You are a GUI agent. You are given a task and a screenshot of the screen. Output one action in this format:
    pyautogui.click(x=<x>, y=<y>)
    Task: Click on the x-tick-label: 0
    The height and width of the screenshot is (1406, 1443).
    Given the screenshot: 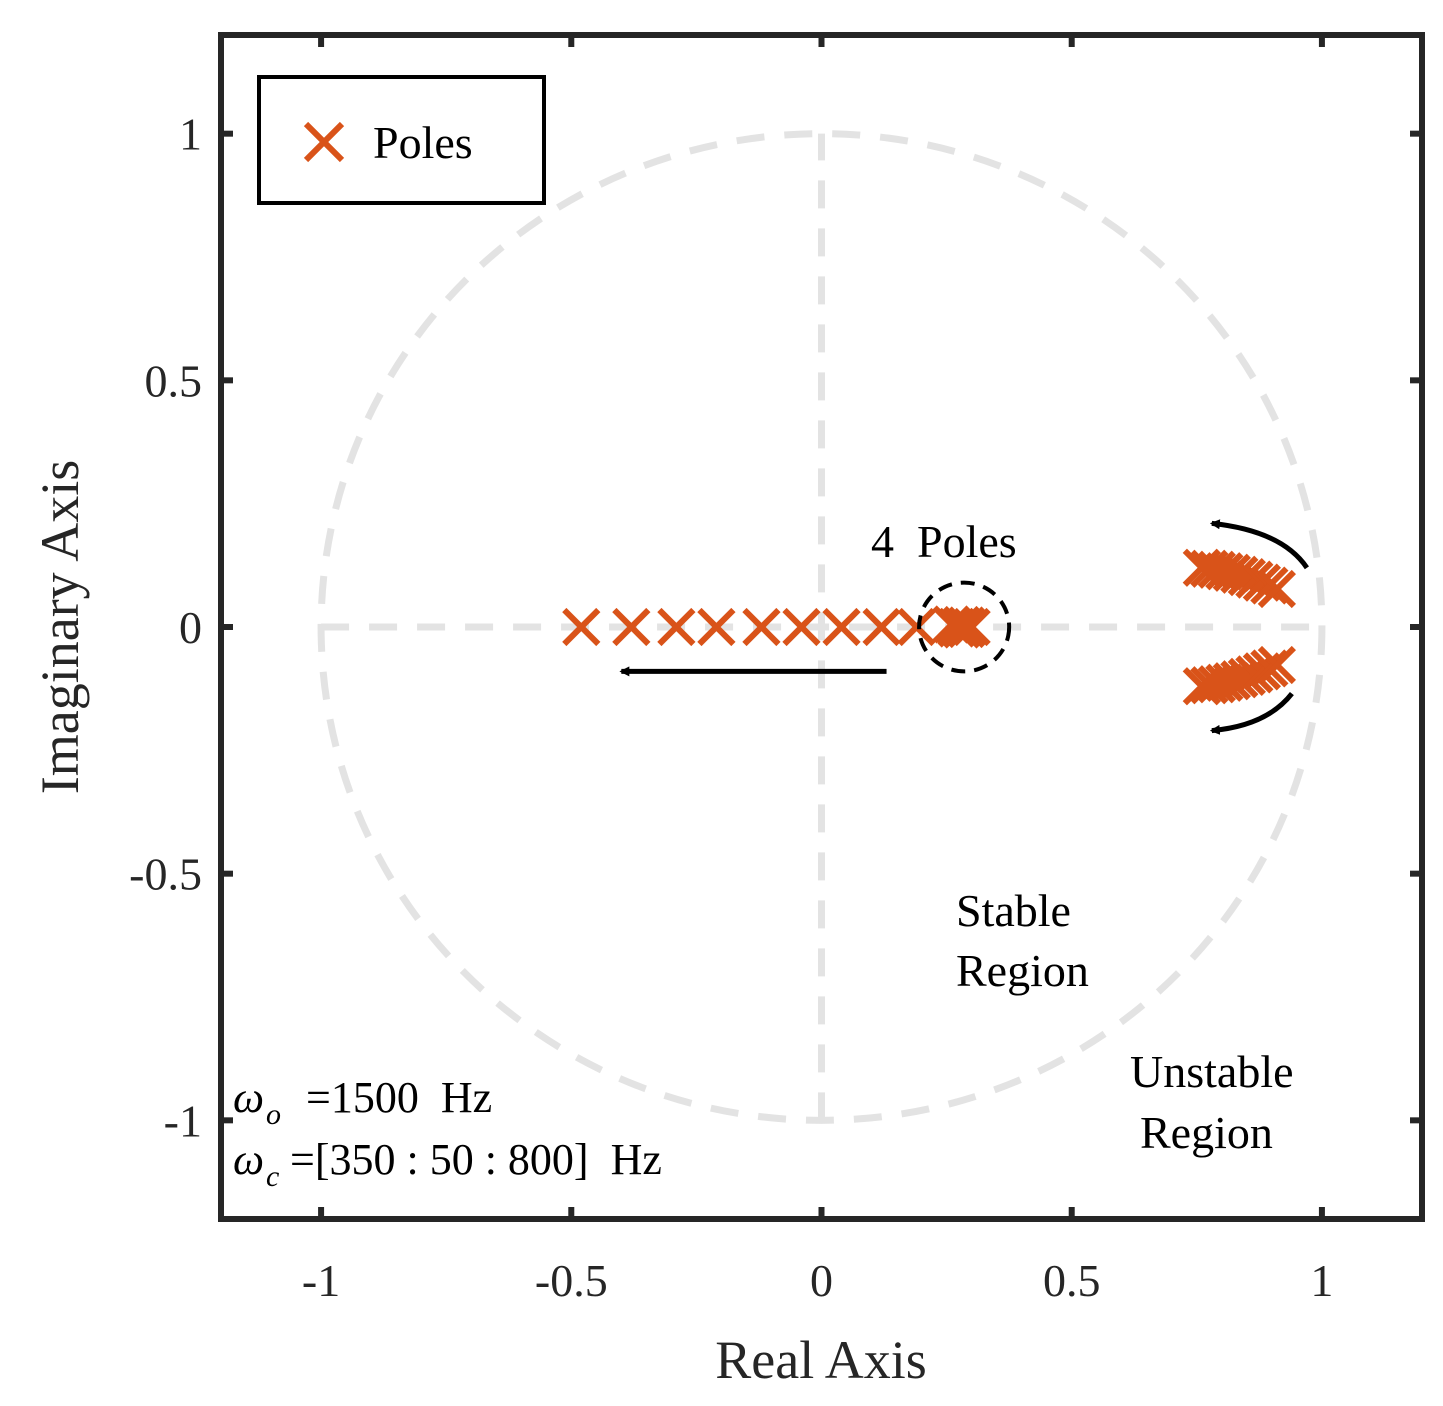 What is the action you would take?
    pyautogui.click(x=821, y=1280)
    